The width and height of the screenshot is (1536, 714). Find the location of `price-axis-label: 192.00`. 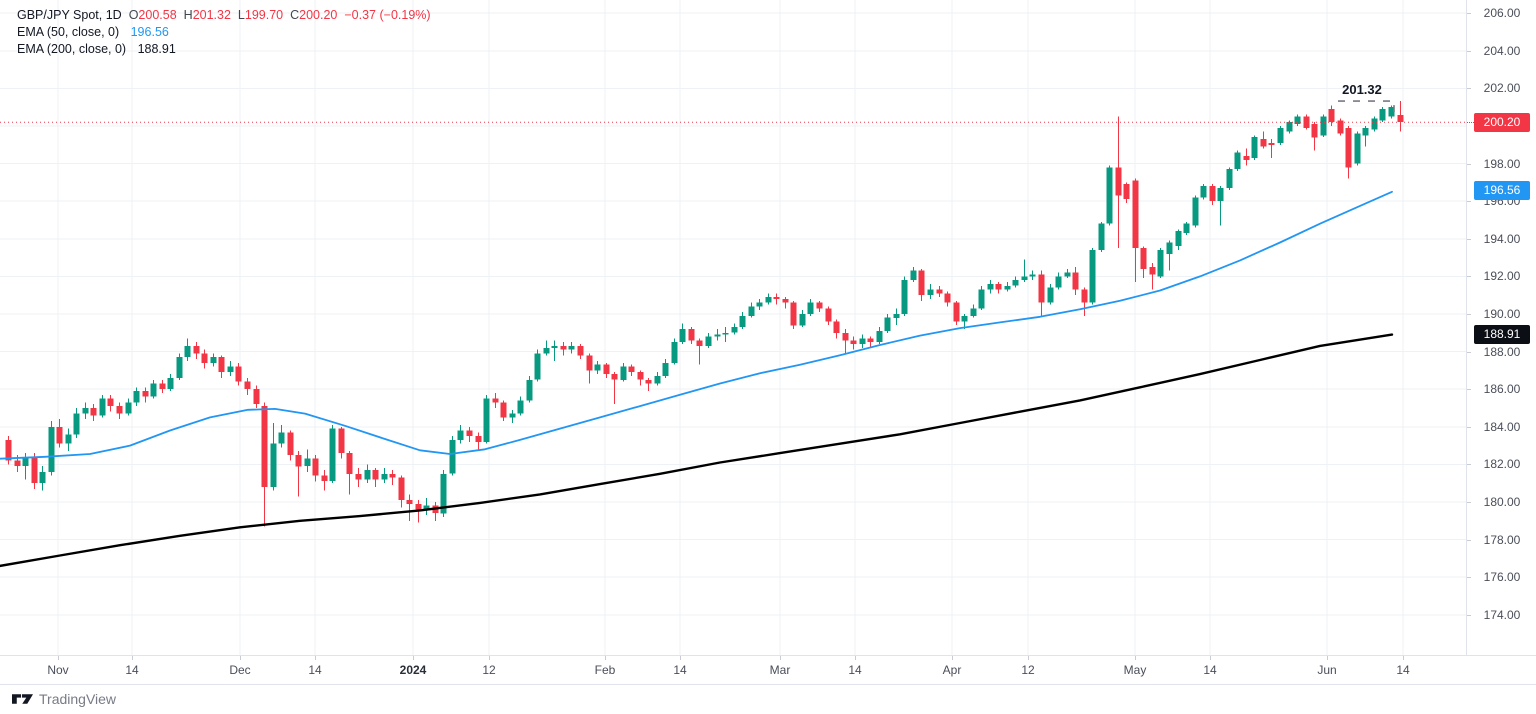

price-axis-label: 192.00 is located at coordinates (1502, 276).